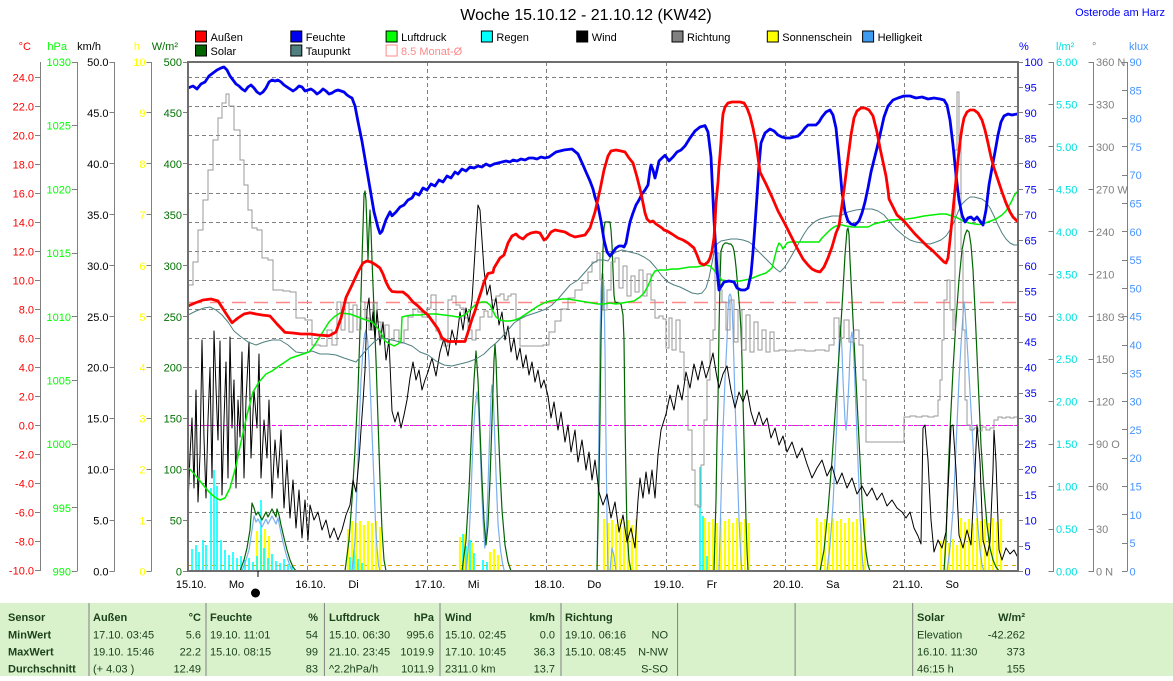 The height and width of the screenshot is (681, 1173). Describe the element at coordinates (1066, 148) in the screenshot. I see `svg-text: 5.00` at that location.